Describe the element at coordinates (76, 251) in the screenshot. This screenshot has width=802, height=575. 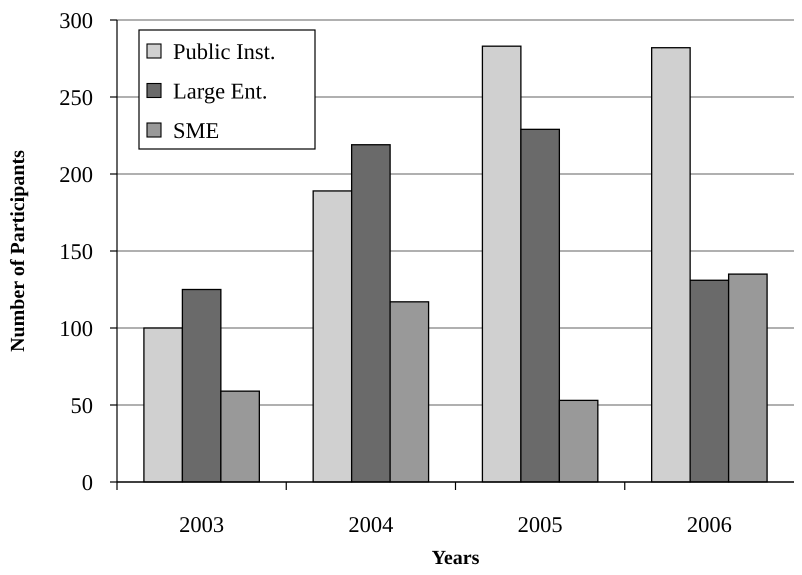
I see `y-tick-label: 150` at that location.